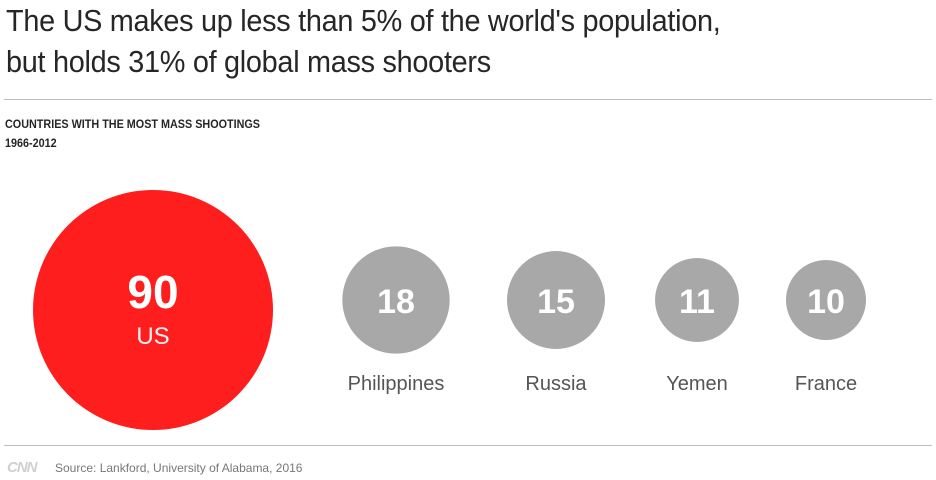 The width and height of the screenshot is (936, 480). I want to click on cnn-logo: CNN, so click(22, 467).